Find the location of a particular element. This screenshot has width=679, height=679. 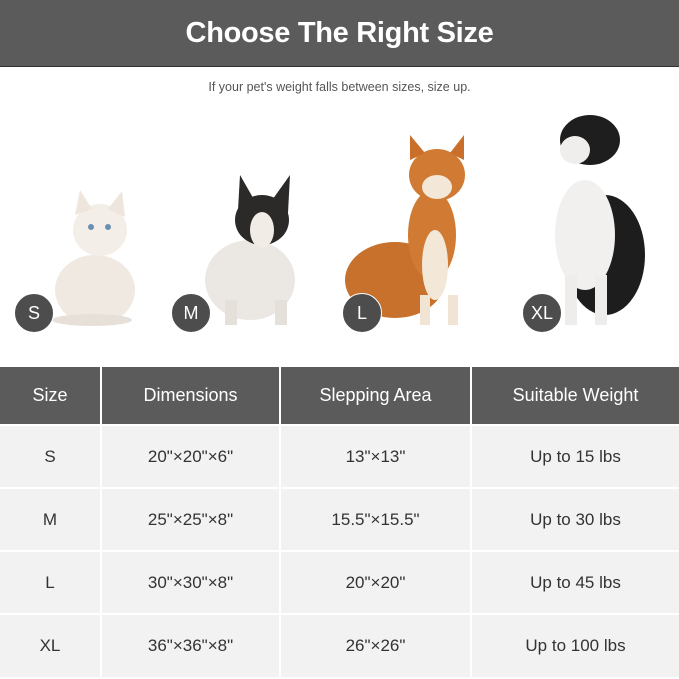

table-row: L 30"×30"×8" 20"×20" Up to 45 lbs is located at coordinates (339, 582).